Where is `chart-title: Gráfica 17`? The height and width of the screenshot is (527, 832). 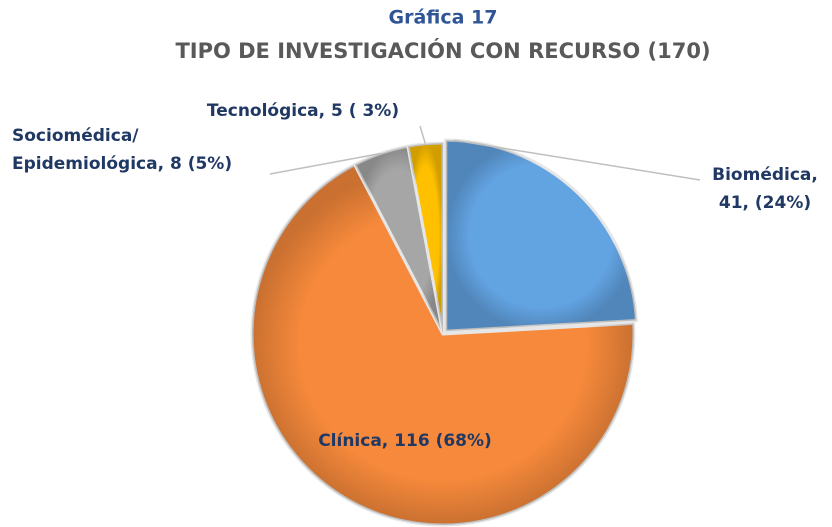
chart-title: Gráfica 17 is located at coordinates (442, 18).